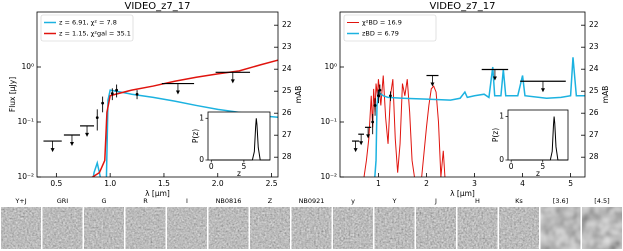  Describe the element at coordinates (272, 183) in the screenshot. I see `x-tick-label: 2.5` at that location.